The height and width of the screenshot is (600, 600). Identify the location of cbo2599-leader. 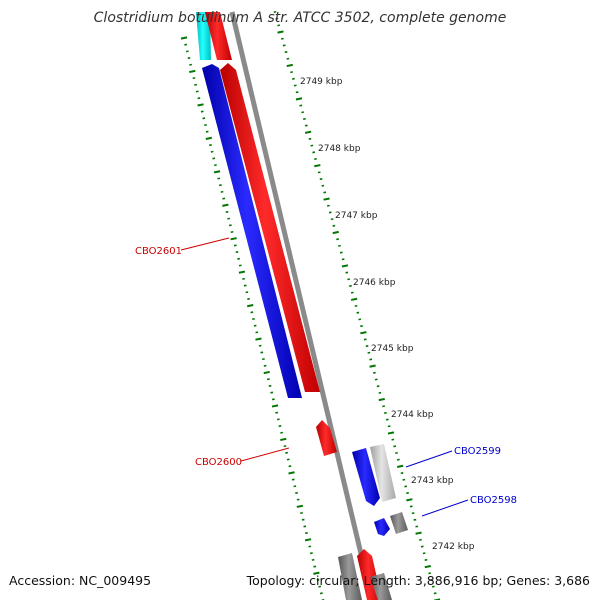
(429, 459).